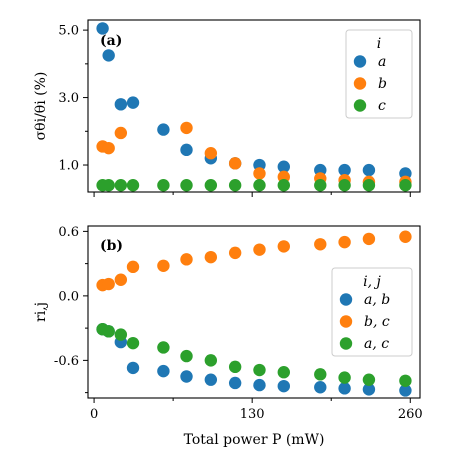  Describe the element at coordinates (94, 414) in the screenshot. I see `panel-b-xtick-label: 0` at that location.